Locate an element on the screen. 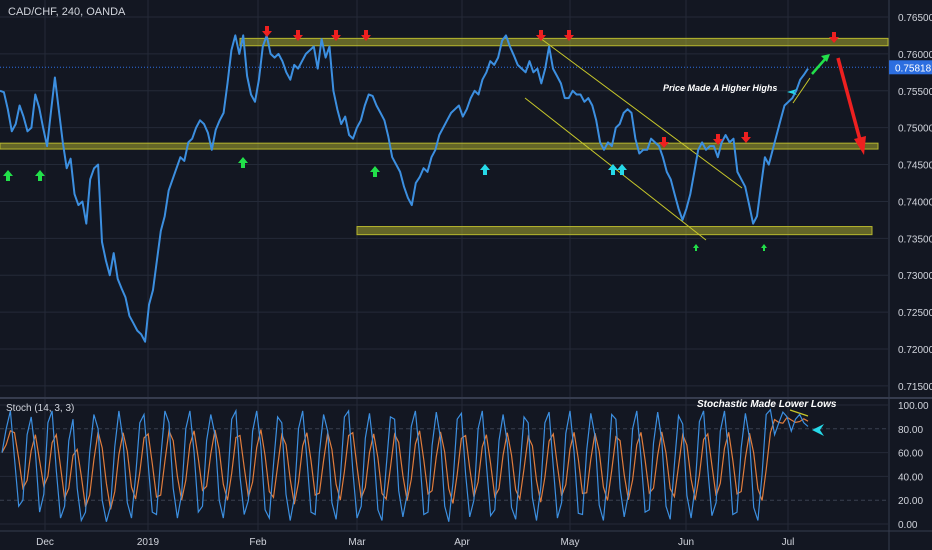 The width and height of the screenshot is (932, 550). stoch-lows-trendline is located at coordinates (799, 413).